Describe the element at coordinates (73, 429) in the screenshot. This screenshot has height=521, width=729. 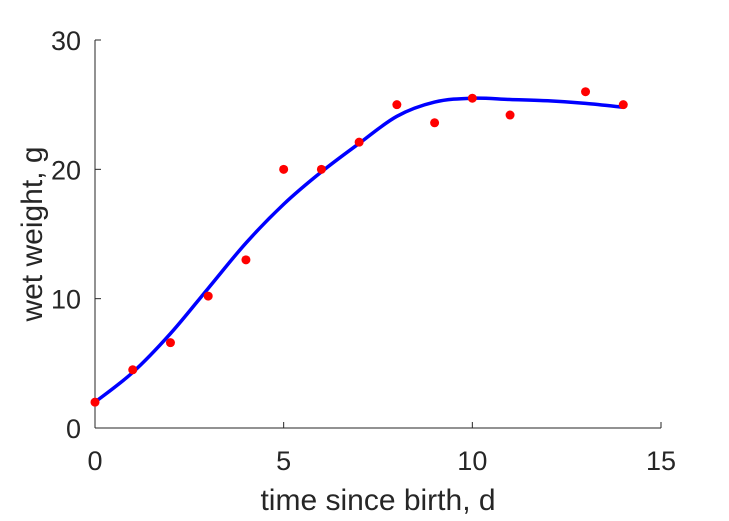
I see `y-tick-label: 0` at that location.